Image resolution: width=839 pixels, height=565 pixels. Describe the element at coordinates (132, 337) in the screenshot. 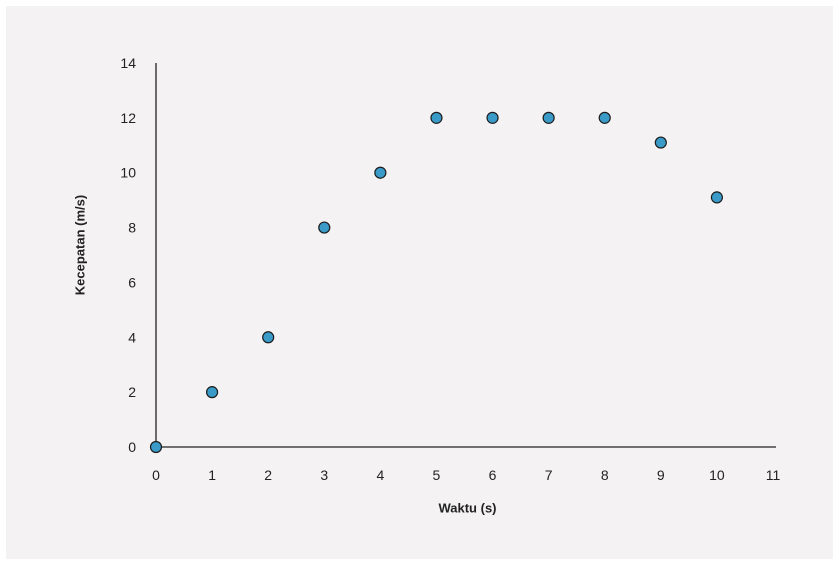

I see `y-tick-label: 4` at that location.